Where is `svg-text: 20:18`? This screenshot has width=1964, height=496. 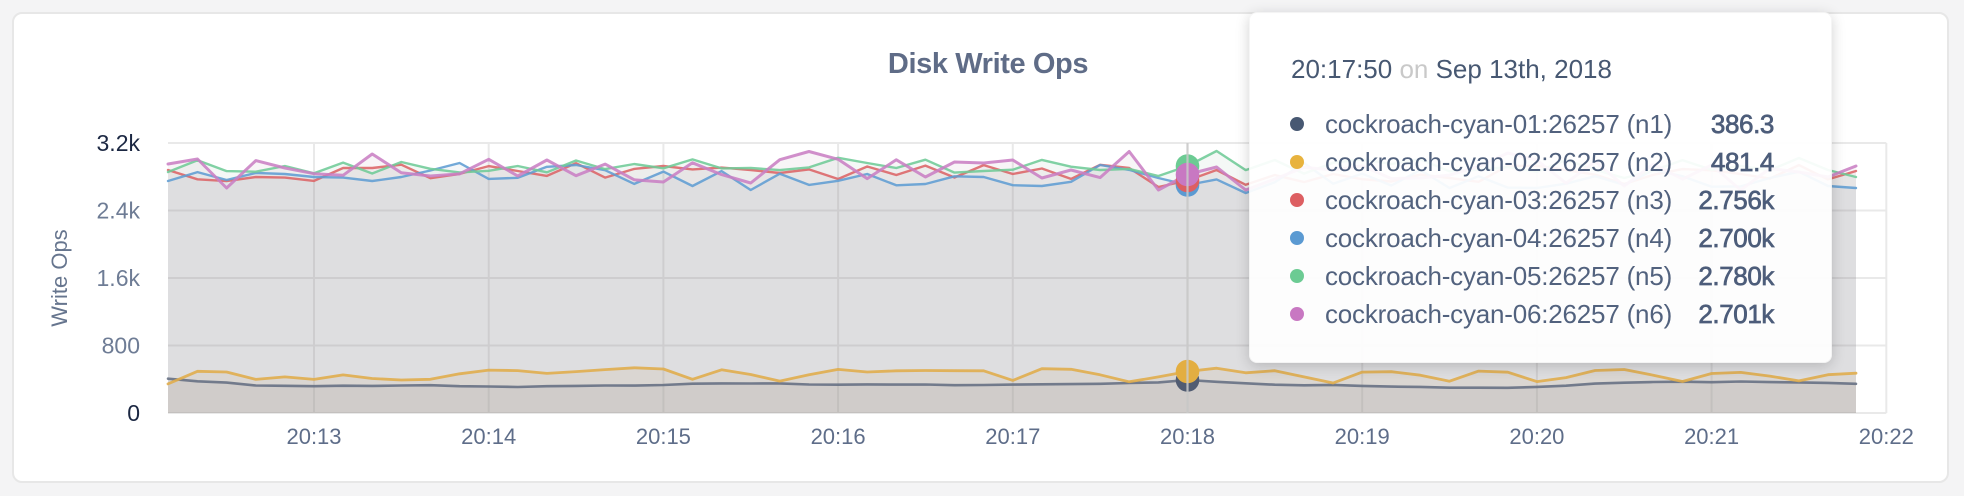
svg-text: 20:18 is located at coordinates (1187, 436).